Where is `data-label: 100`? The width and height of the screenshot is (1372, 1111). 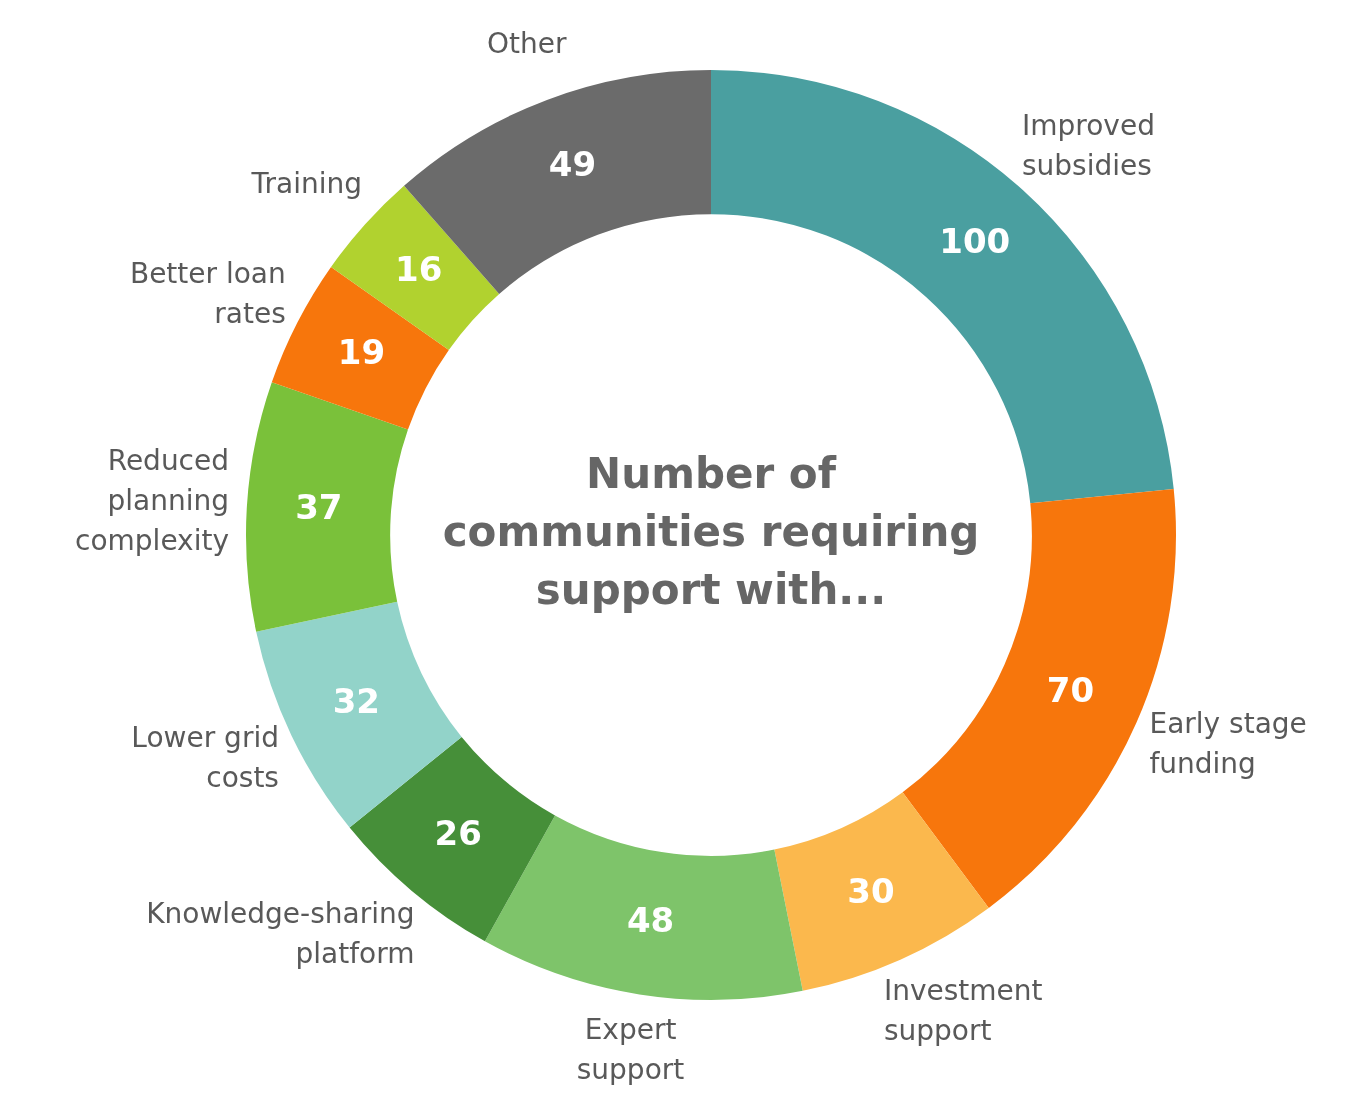 data-label: 100 is located at coordinates (975, 240).